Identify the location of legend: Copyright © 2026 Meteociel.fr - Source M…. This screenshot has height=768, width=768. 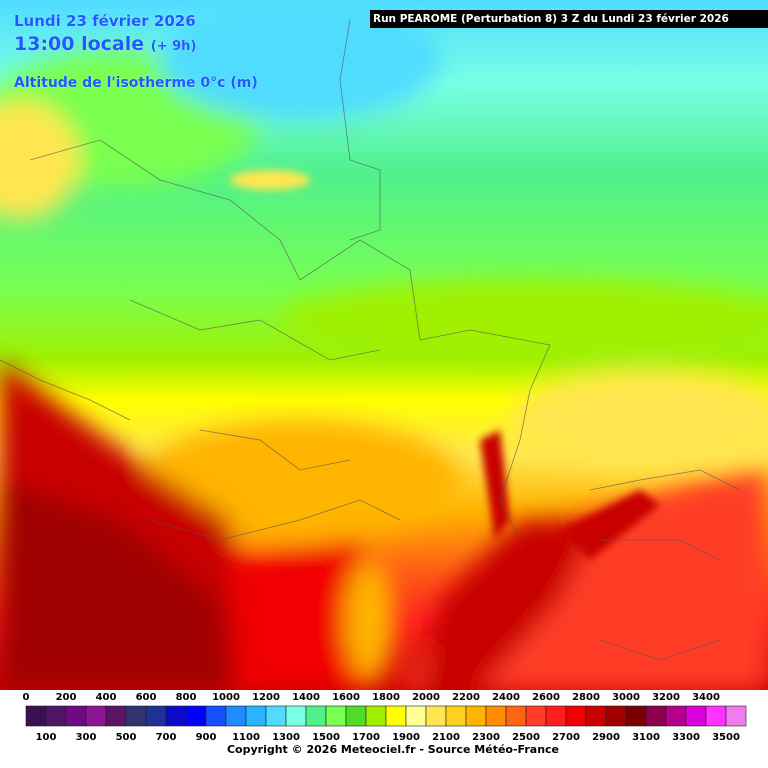
(385, 724).